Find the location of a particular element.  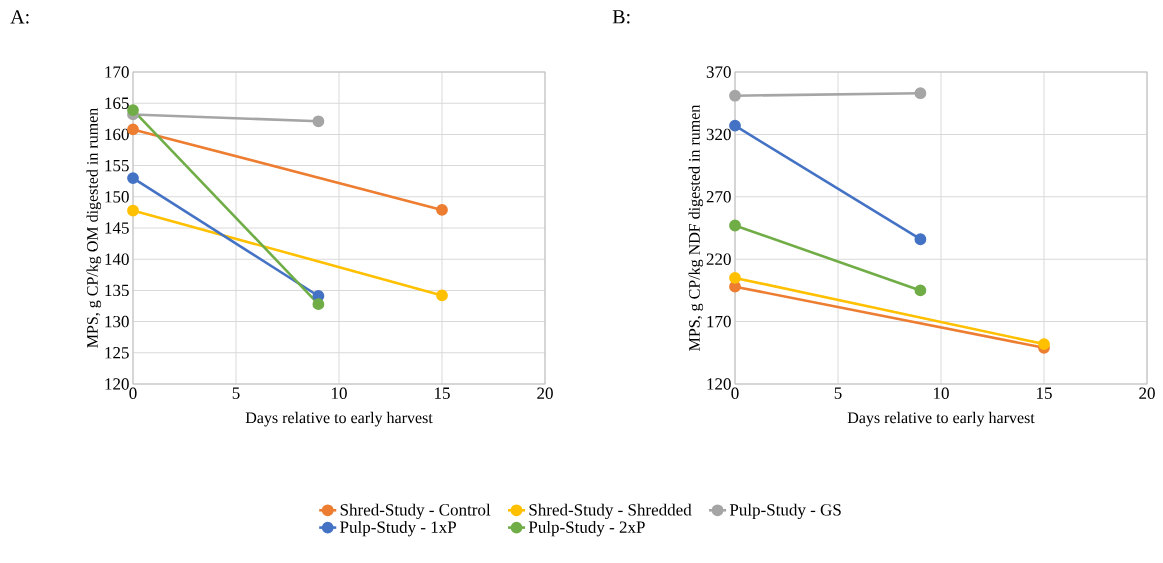

y-tick-label: 140 is located at coordinates (117, 259).